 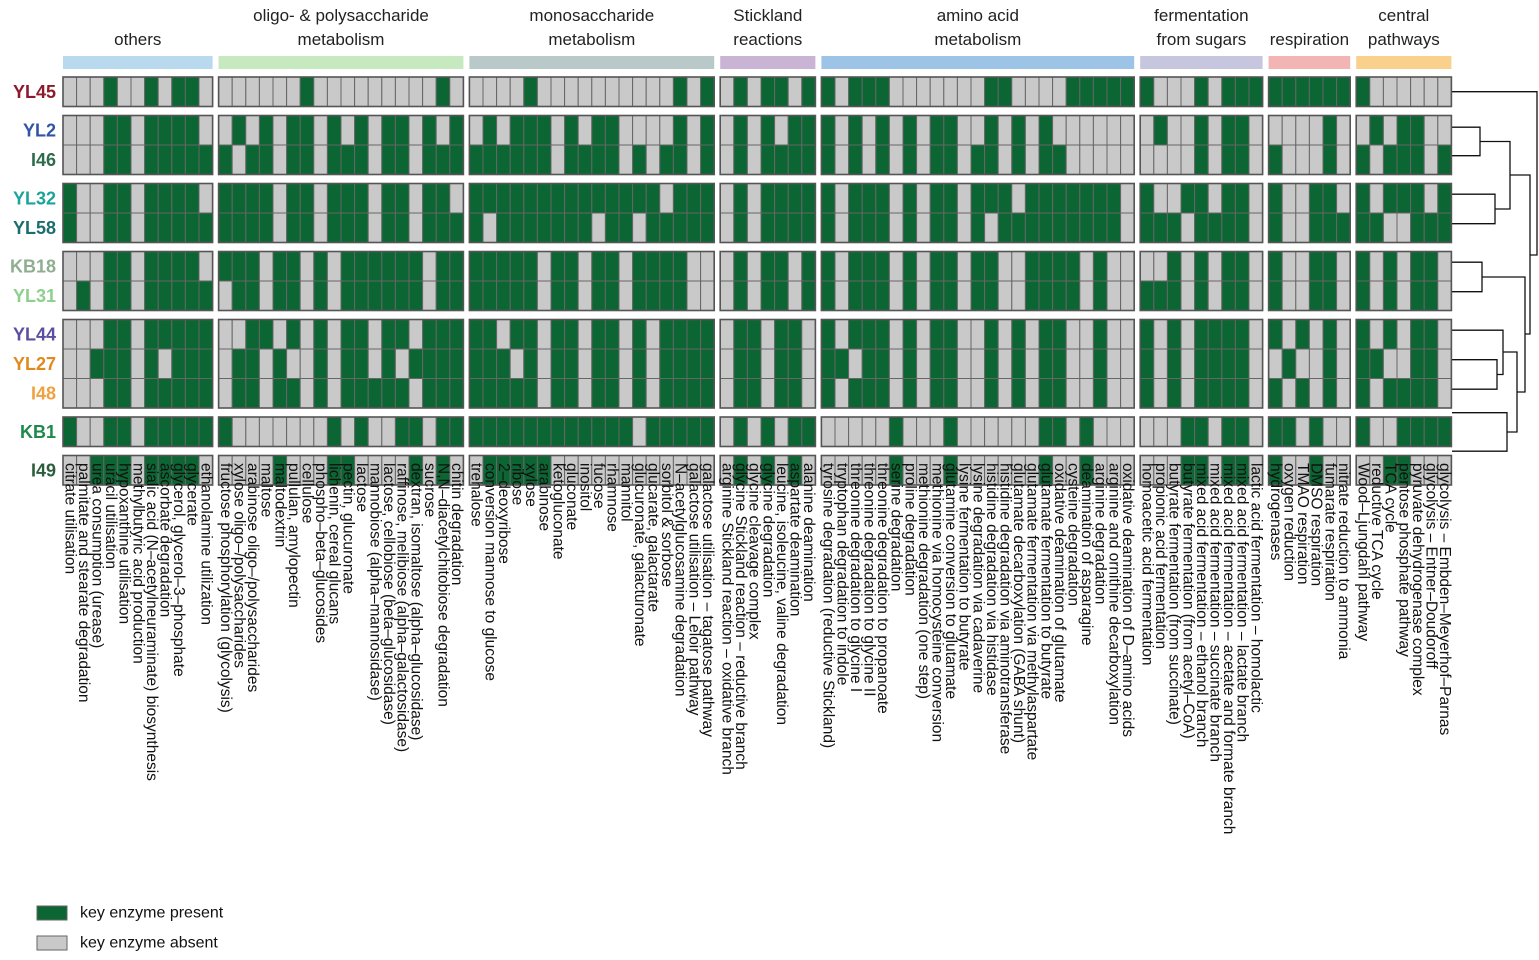 What do you see at coordinates (909, 529) in the screenshot?
I see `column-label: proline degradation` at bounding box center [909, 529].